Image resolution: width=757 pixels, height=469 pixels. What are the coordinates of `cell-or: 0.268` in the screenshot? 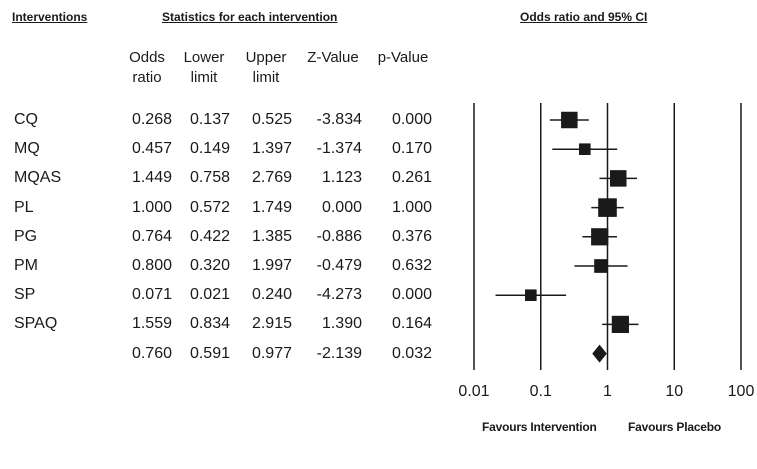 It's located at (151, 119).